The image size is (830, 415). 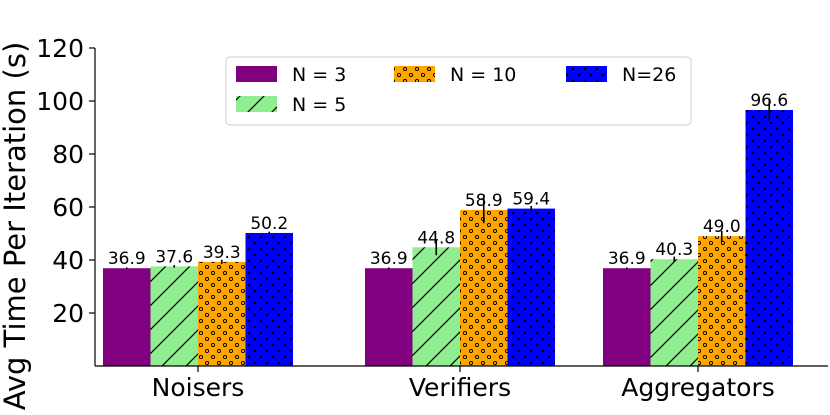 I want to click on y-tick-label: 120, so click(x=60, y=48).